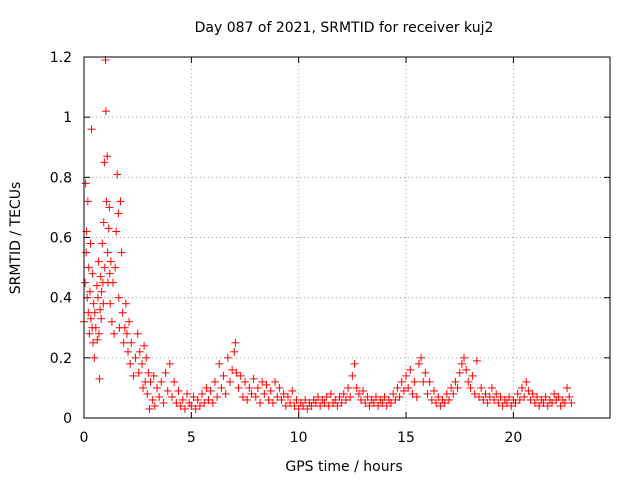 This screenshot has height=480, width=640. Describe the element at coordinates (61, 58) in the screenshot. I see `y-tick-label: 1.2` at that location.